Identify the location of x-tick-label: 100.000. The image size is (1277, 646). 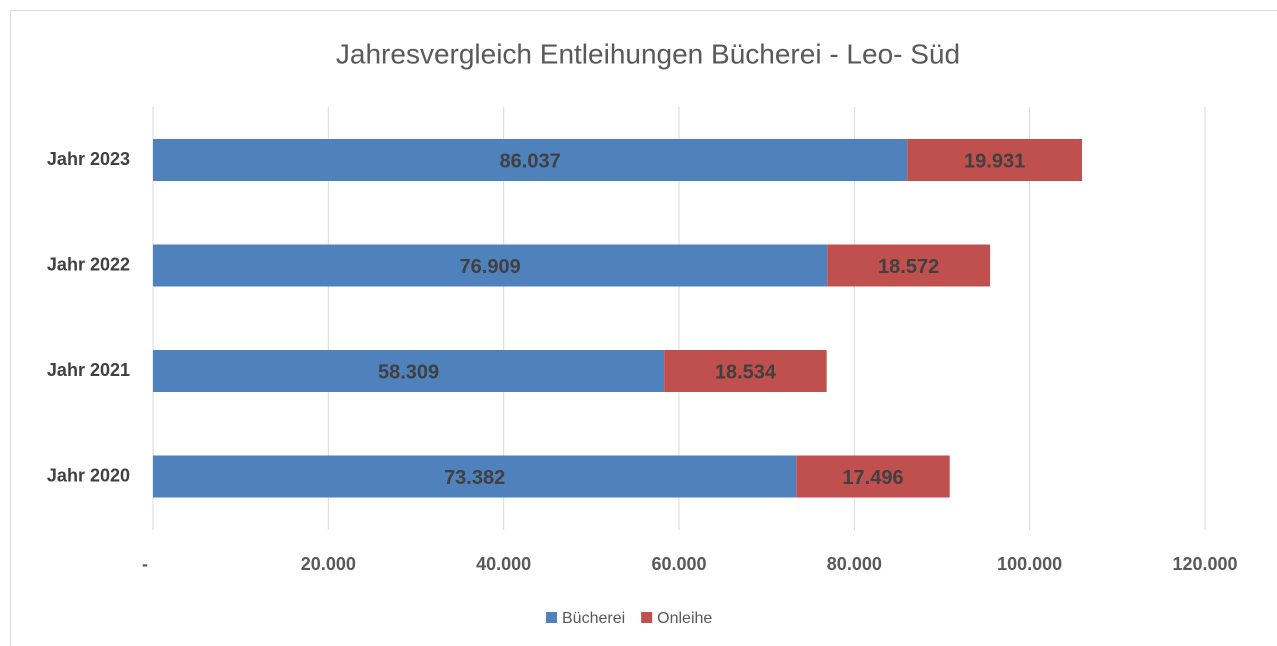
(1029, 564).